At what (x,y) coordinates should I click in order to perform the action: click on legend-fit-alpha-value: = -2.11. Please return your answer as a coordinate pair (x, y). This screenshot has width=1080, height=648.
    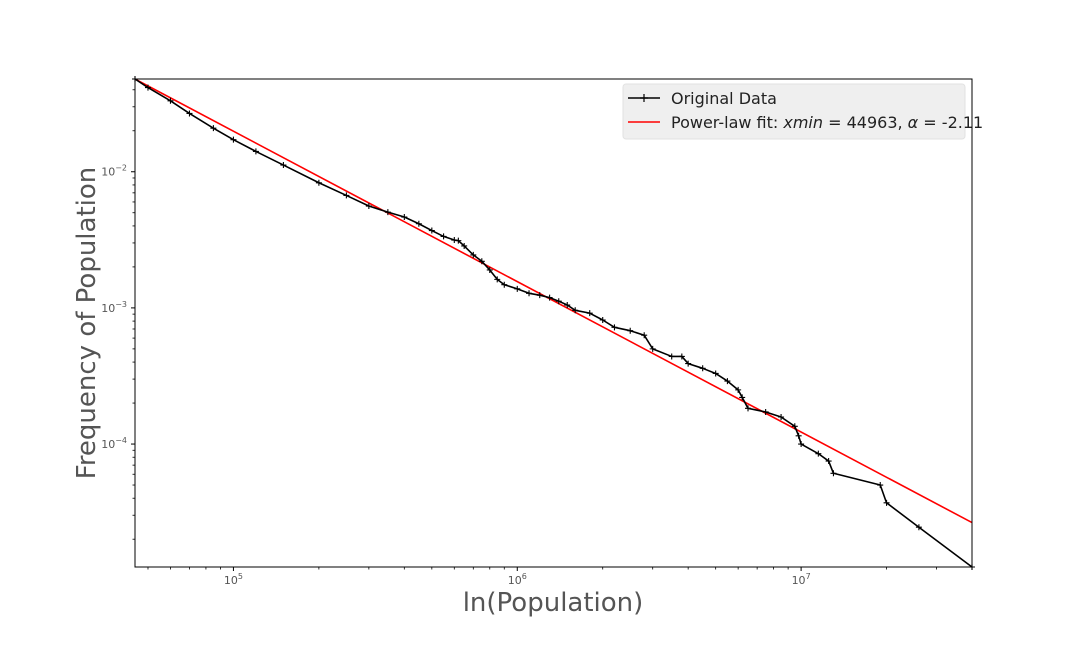
    Looking at the image, I should click on (950, 122).